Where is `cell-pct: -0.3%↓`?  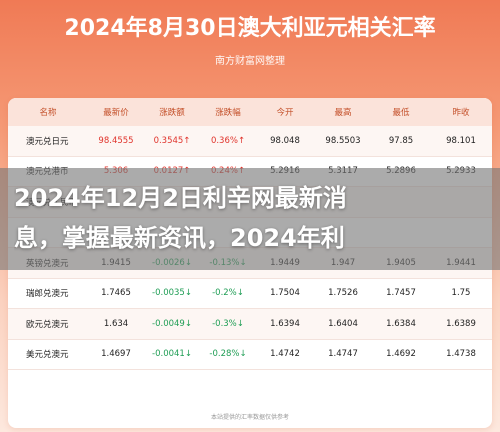 cell-pct: -0.3%↓ is located at coordinates (228, 323).